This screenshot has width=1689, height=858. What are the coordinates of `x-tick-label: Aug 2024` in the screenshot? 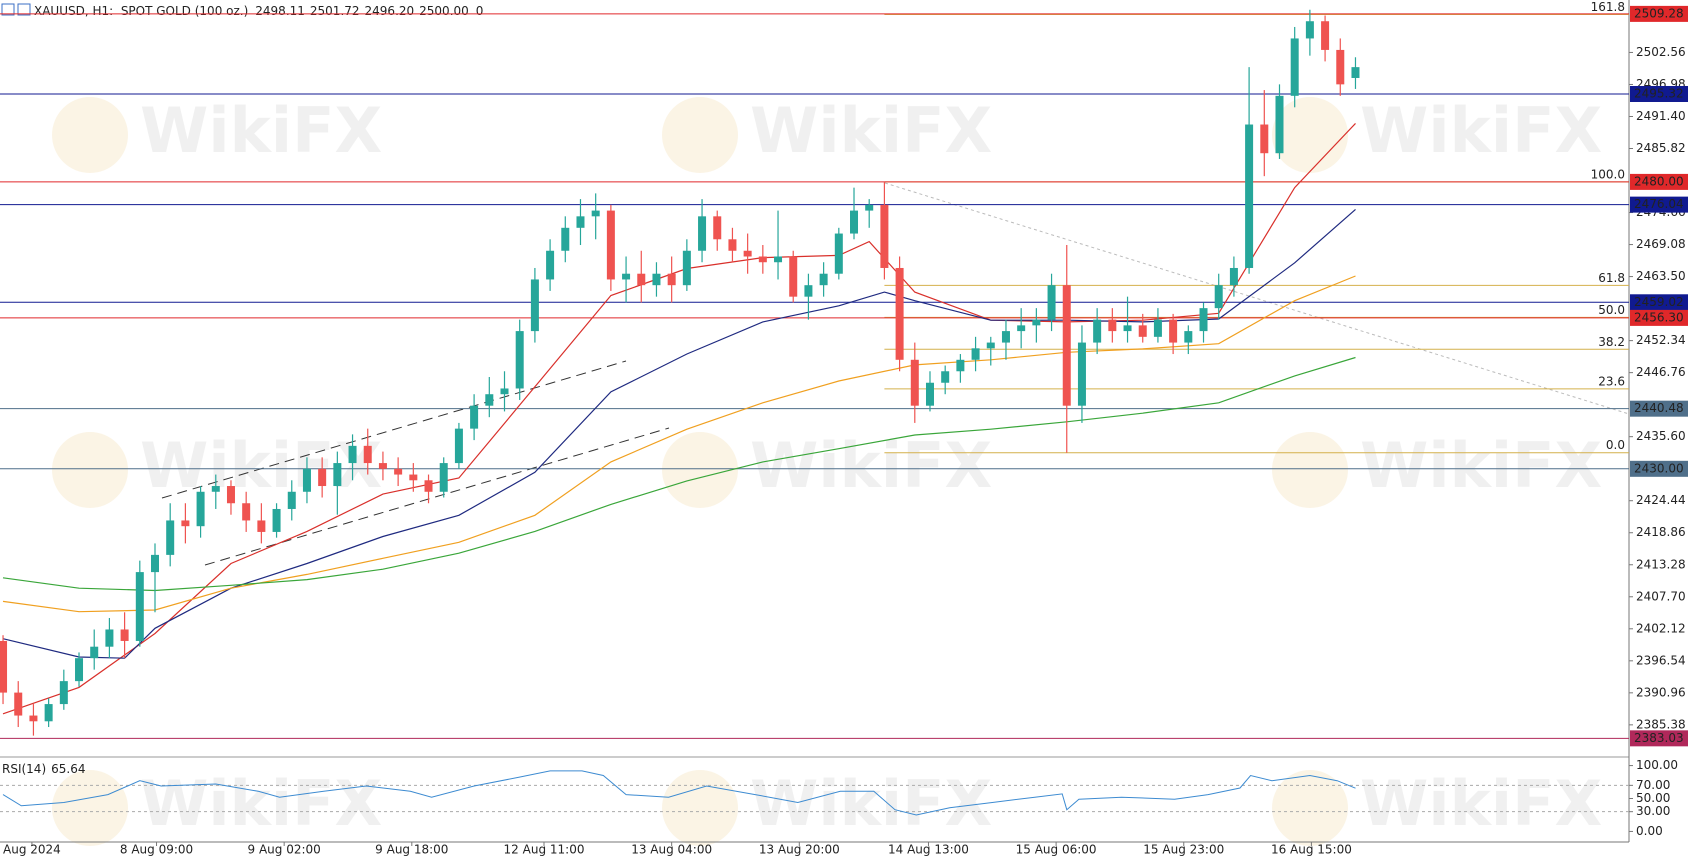 It's located at (32, 850).